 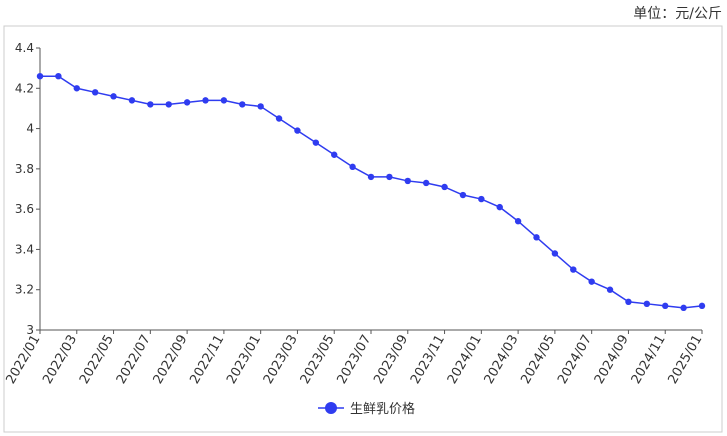 I want to click on x-tick-label: 2023/09, so click(x=391, y=360).